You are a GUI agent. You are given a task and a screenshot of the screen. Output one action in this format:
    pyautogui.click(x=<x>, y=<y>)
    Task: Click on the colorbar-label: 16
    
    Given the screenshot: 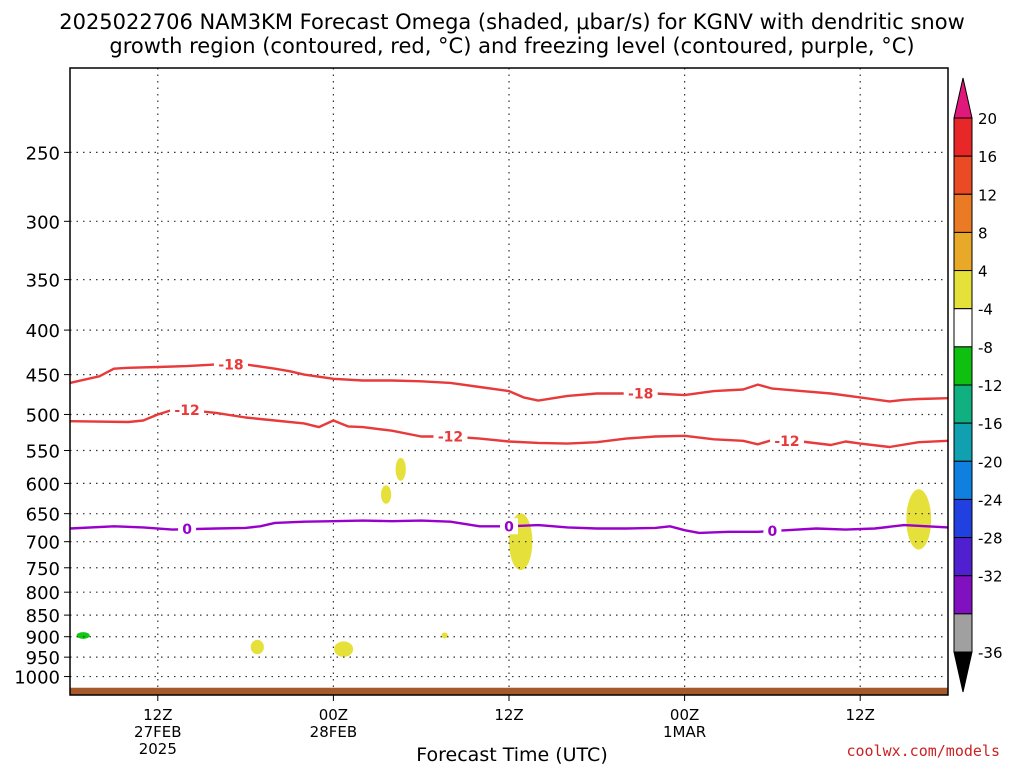 What is the action you would take?
    pyautogui.click(x=987, y=157)
    